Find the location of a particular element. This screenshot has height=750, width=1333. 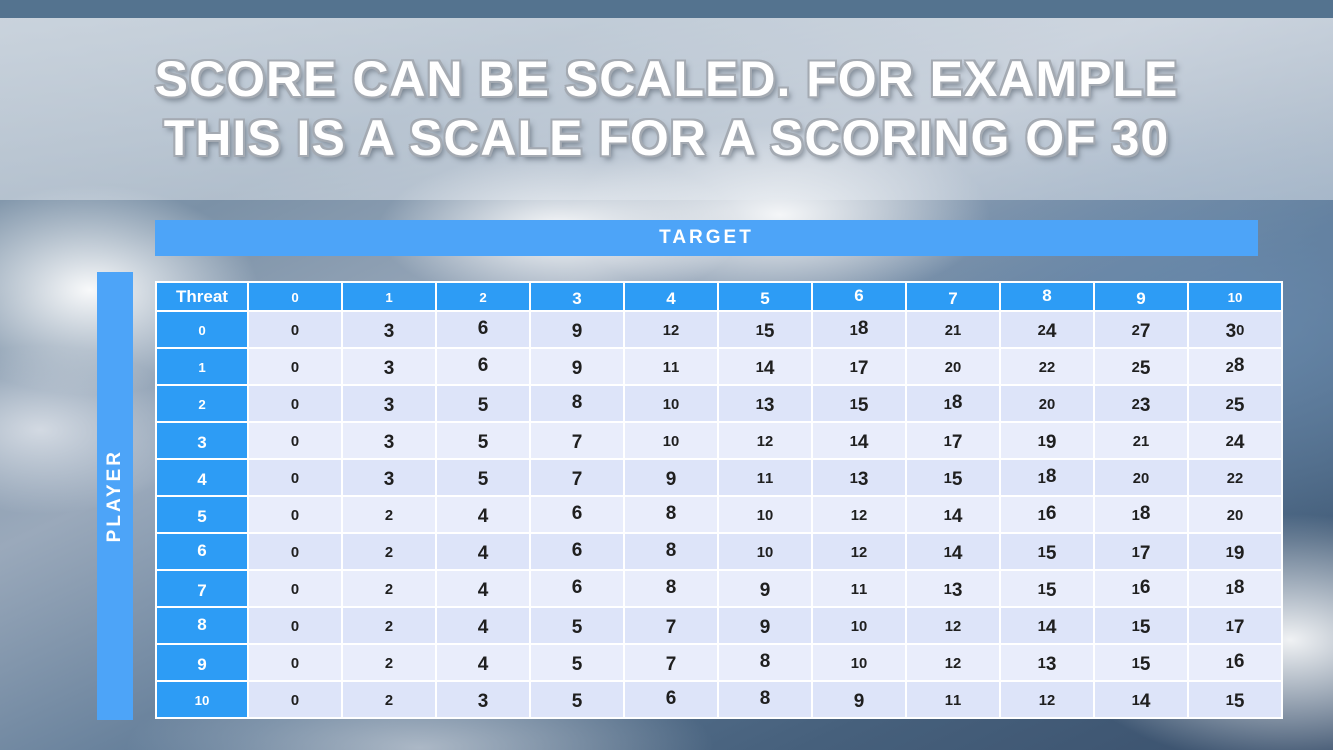

score-cell: 6 is located at coordinates (577, 551).